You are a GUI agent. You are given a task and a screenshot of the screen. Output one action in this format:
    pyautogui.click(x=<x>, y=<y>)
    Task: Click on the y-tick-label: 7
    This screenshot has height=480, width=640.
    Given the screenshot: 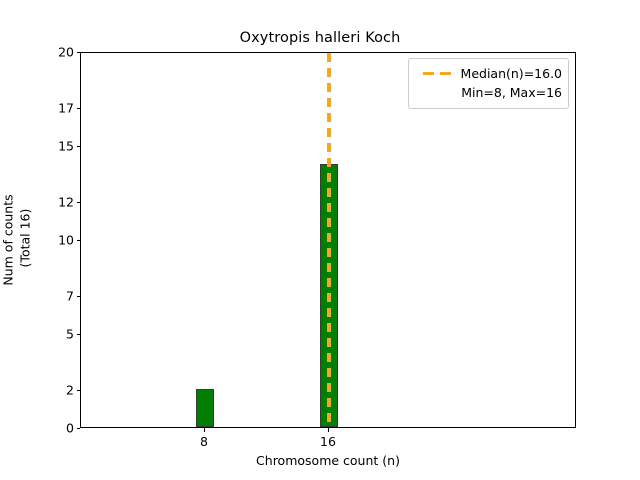 What is the action you would take?
    pyautogui.click(x=70, y=296)
    